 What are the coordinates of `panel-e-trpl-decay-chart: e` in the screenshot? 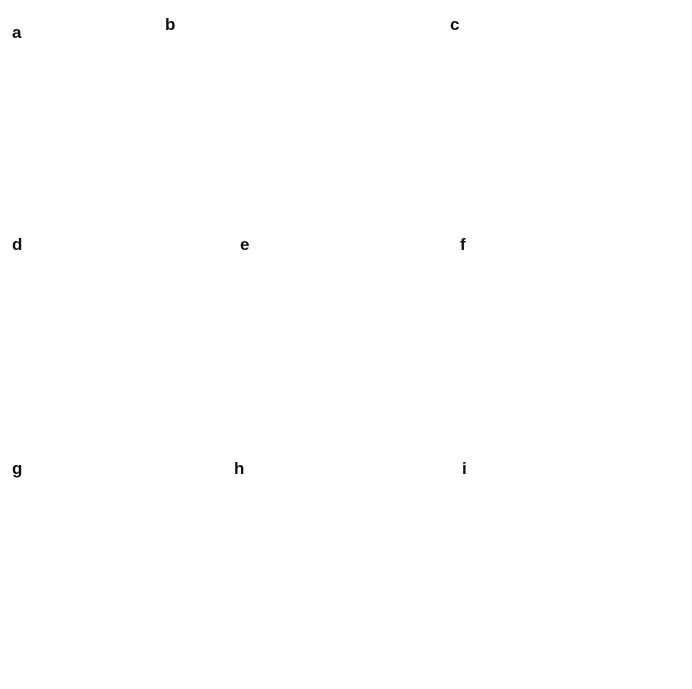 It's located at (347, 344).